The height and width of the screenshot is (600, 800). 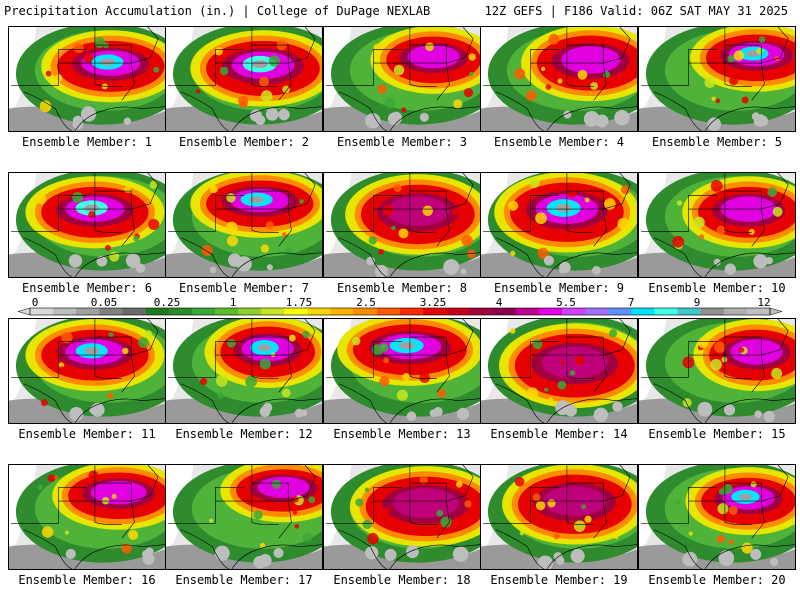 I want to click on colorbar-tick-label: 12, so click(x=763, y=302).